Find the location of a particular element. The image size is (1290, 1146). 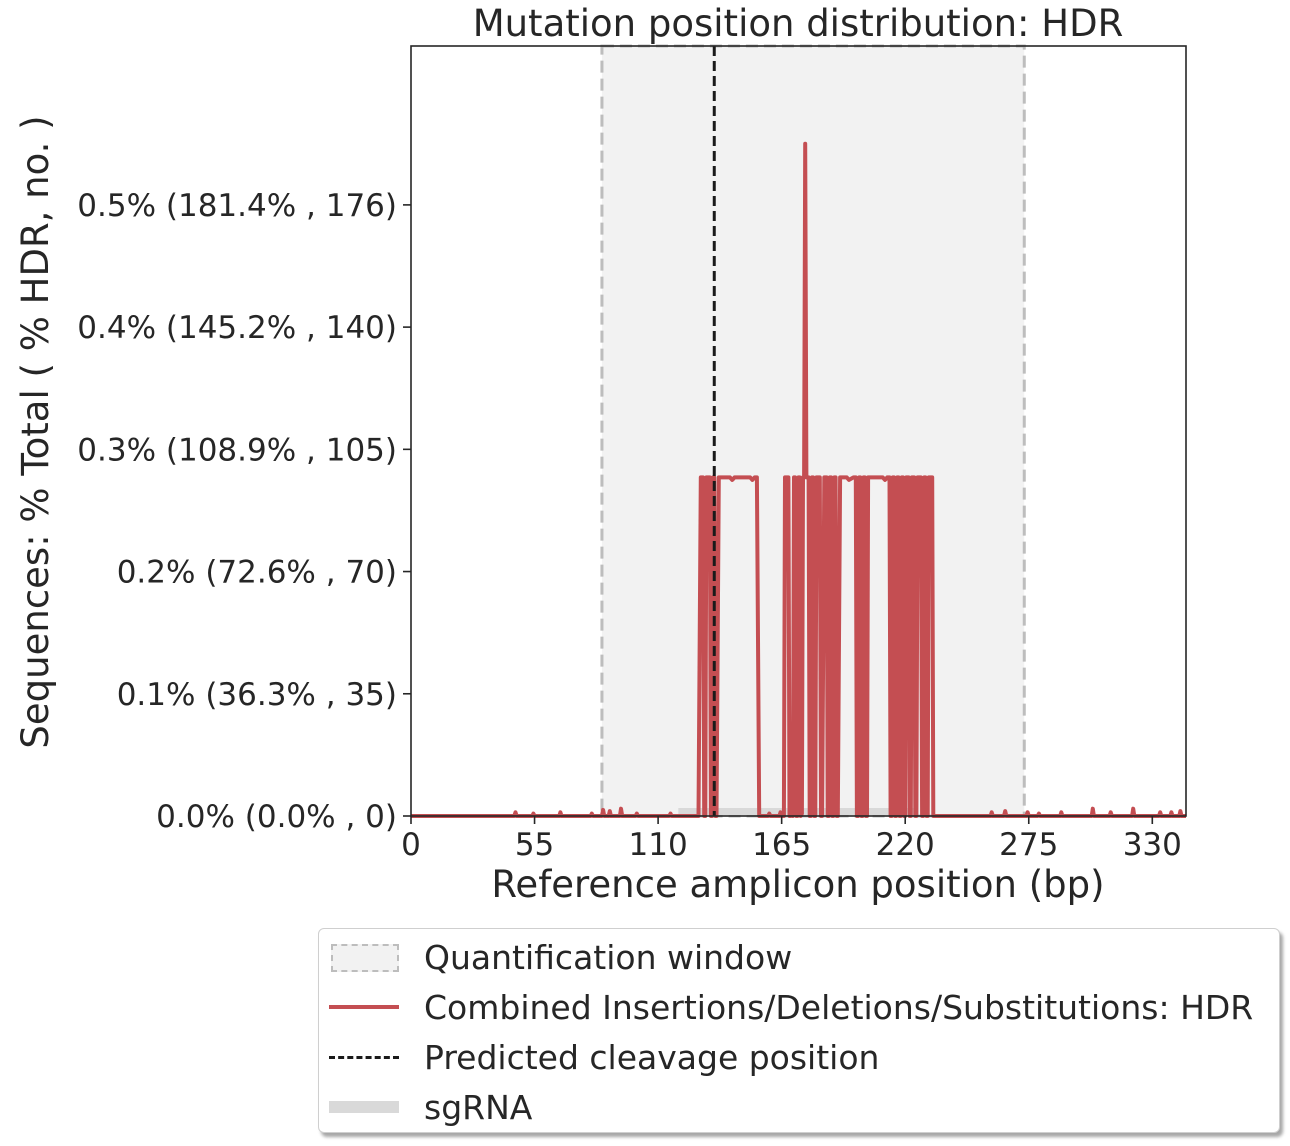

legend-label-sgrna: sgRNA is located at coordinates (478, 1107).